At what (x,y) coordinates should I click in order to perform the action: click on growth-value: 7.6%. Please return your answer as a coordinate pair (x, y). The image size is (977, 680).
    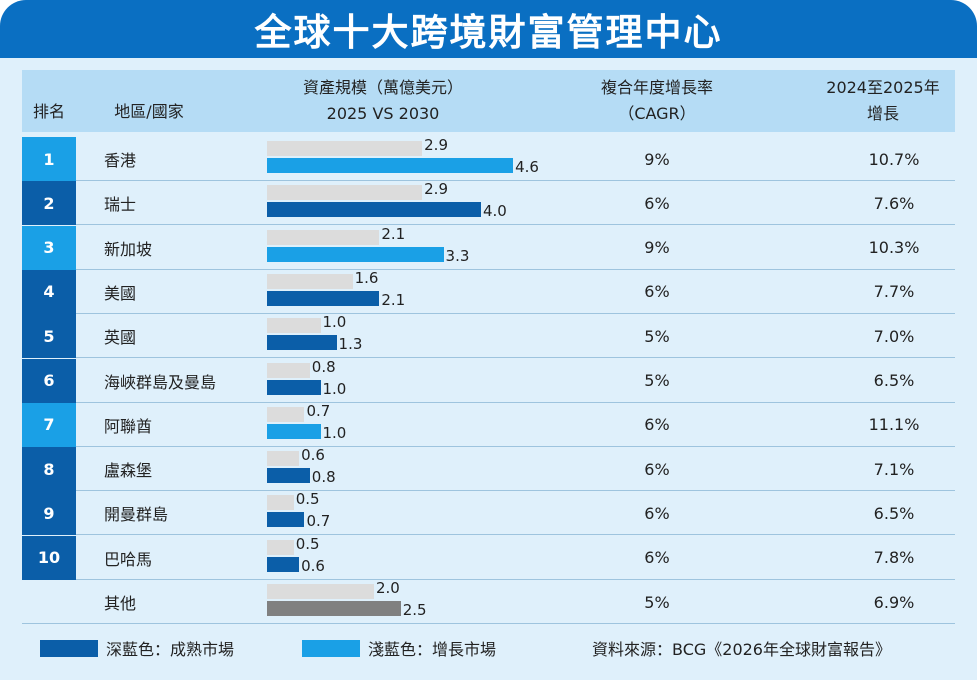
    Looking at the image, I should click on (894, 203).